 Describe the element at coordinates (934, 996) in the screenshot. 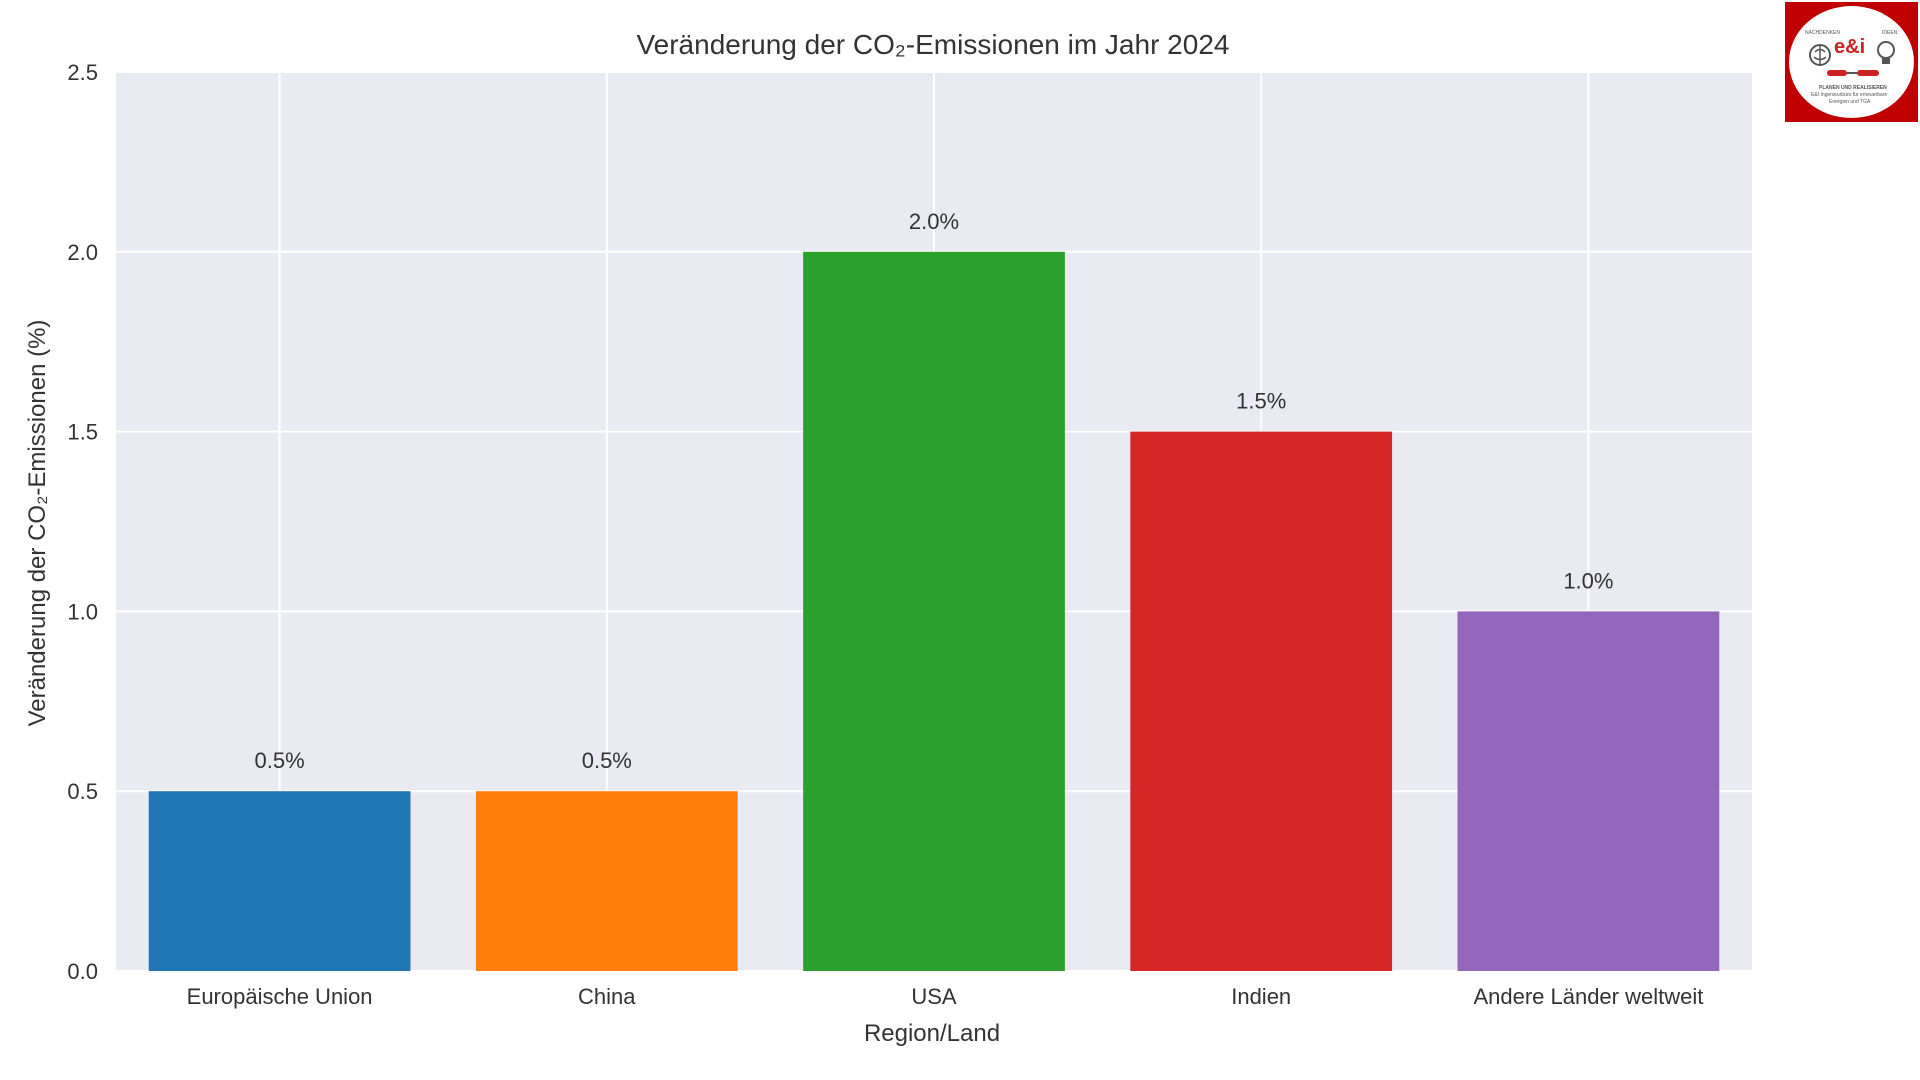

I see `x-tick-label: USA` at that location.